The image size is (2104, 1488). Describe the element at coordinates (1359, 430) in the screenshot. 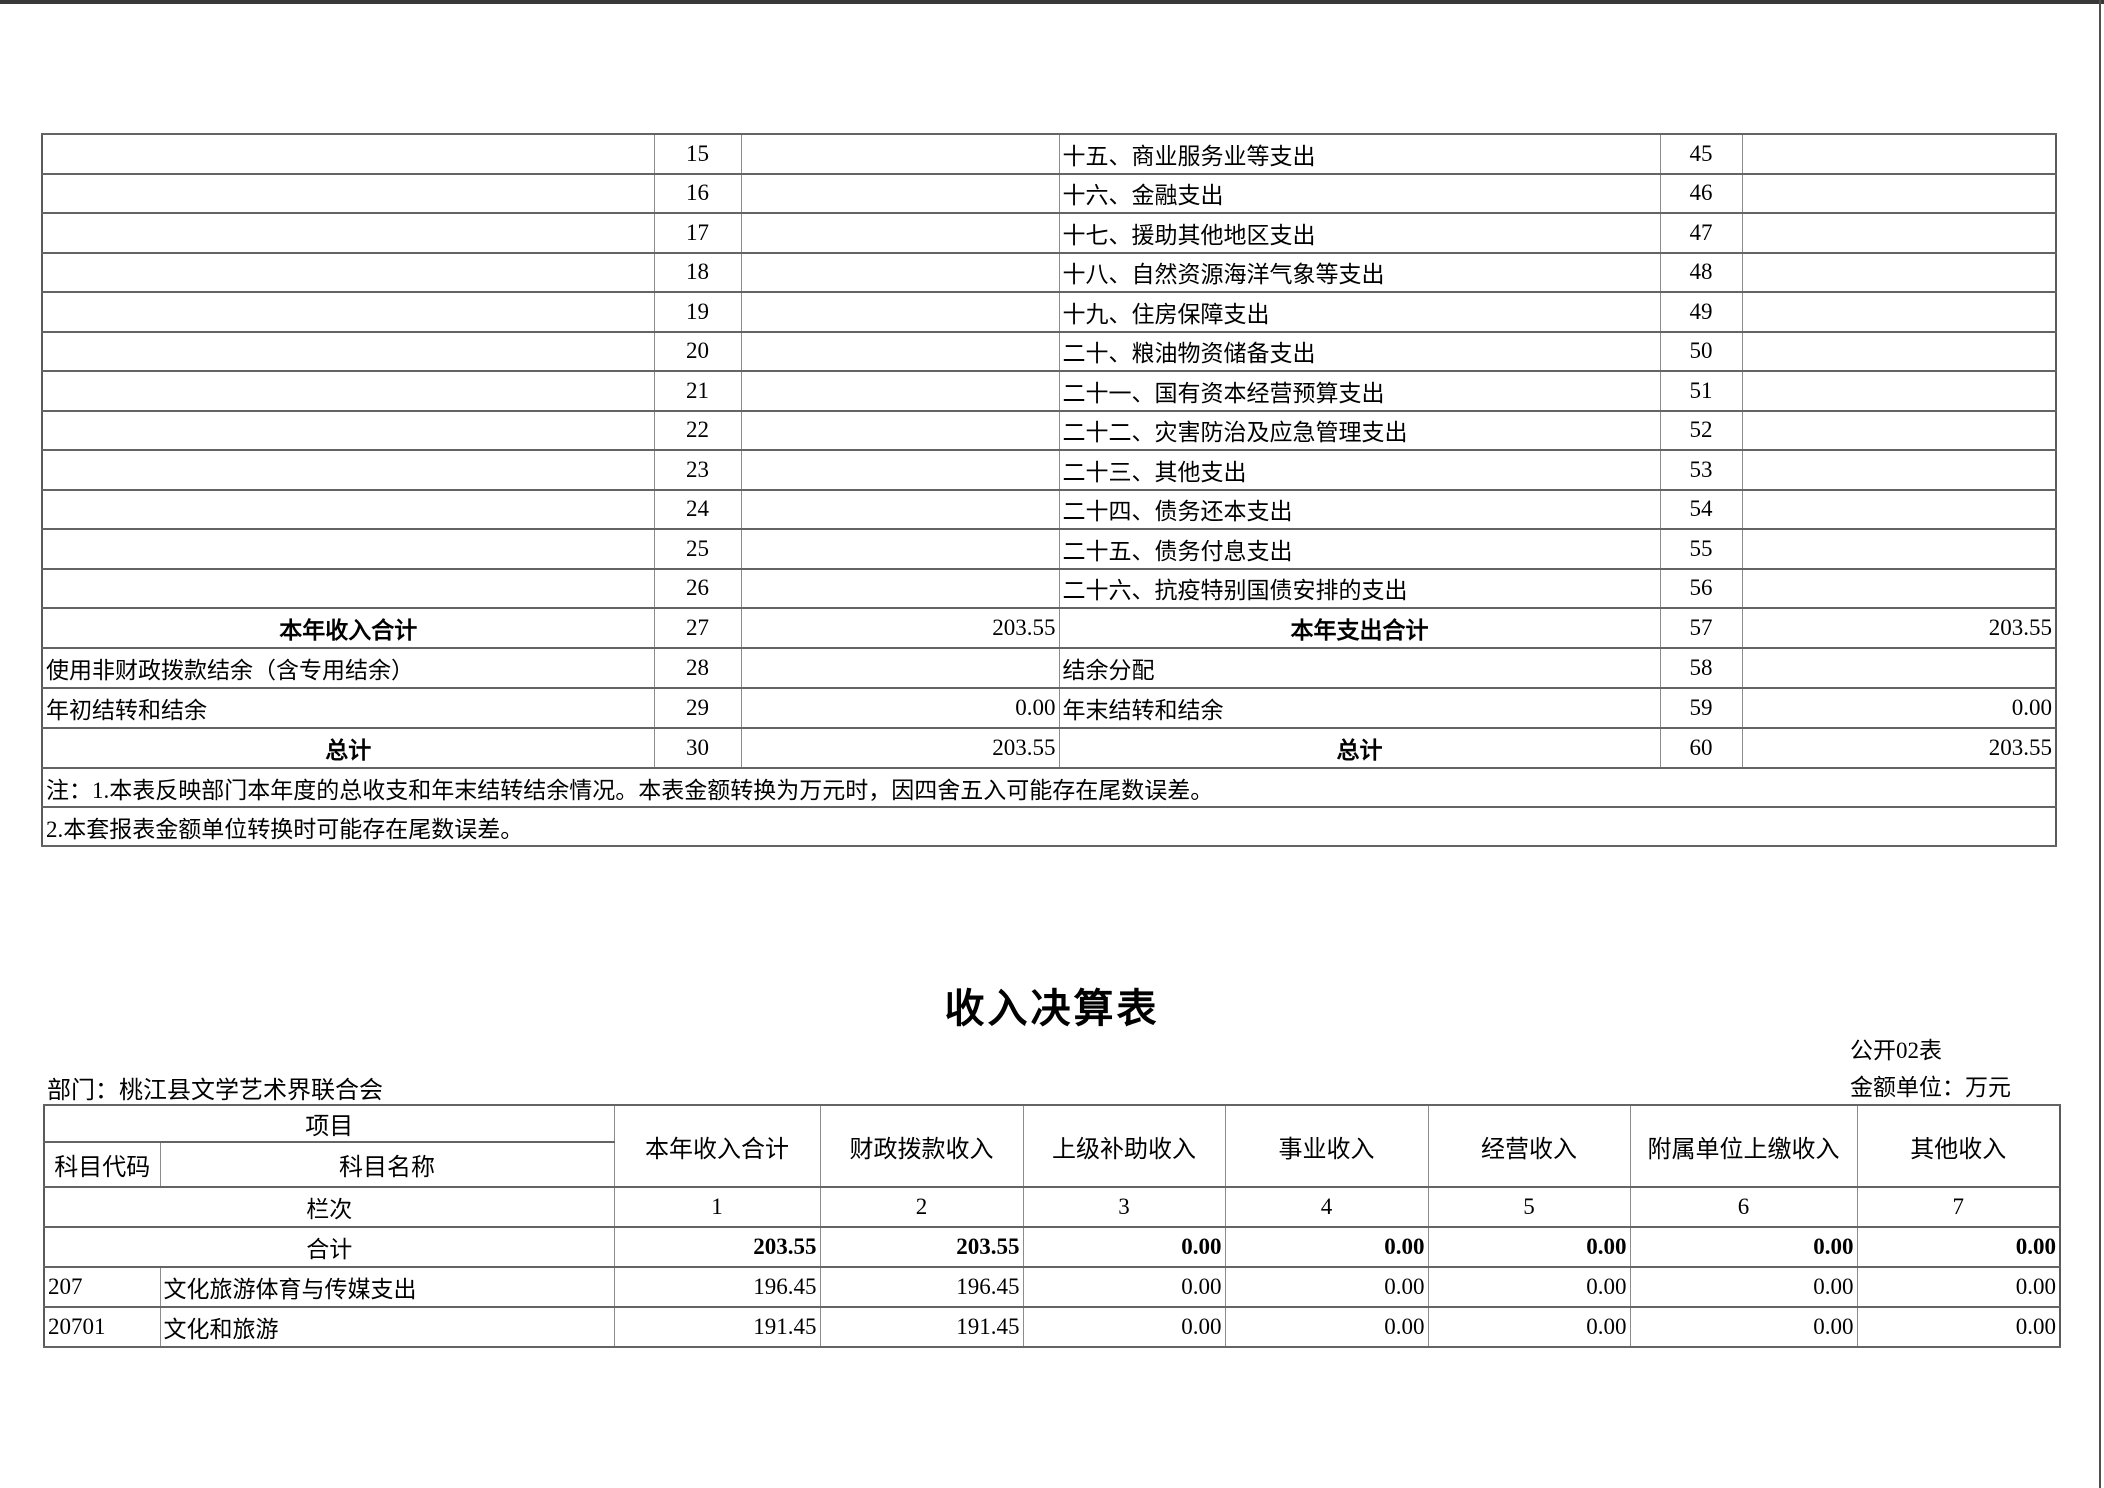

I see `expense-item-cell: 二十二、灾害防治及应急管理支出` at that location.